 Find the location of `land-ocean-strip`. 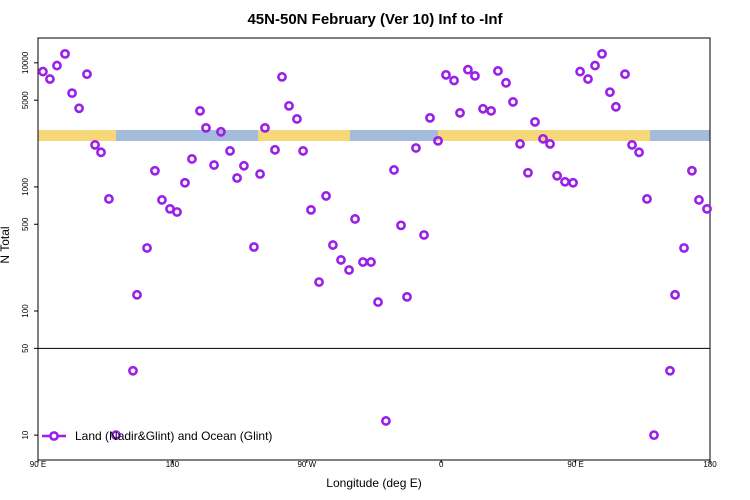

land-ocean-strip is located at coordinates (374, 135).